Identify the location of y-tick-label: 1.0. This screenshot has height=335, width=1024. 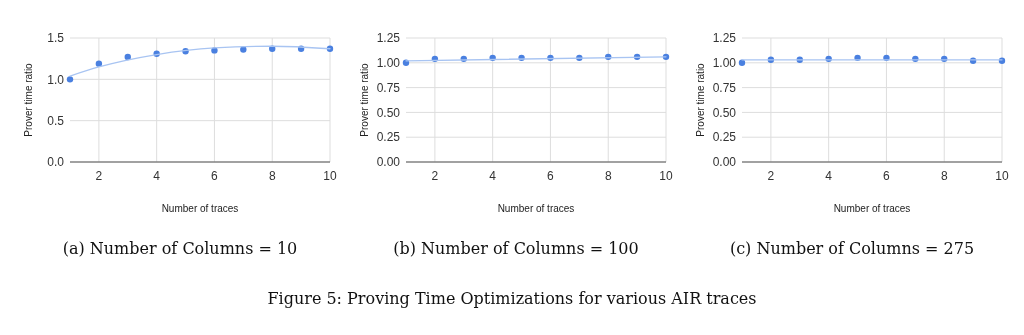
(56, 79).